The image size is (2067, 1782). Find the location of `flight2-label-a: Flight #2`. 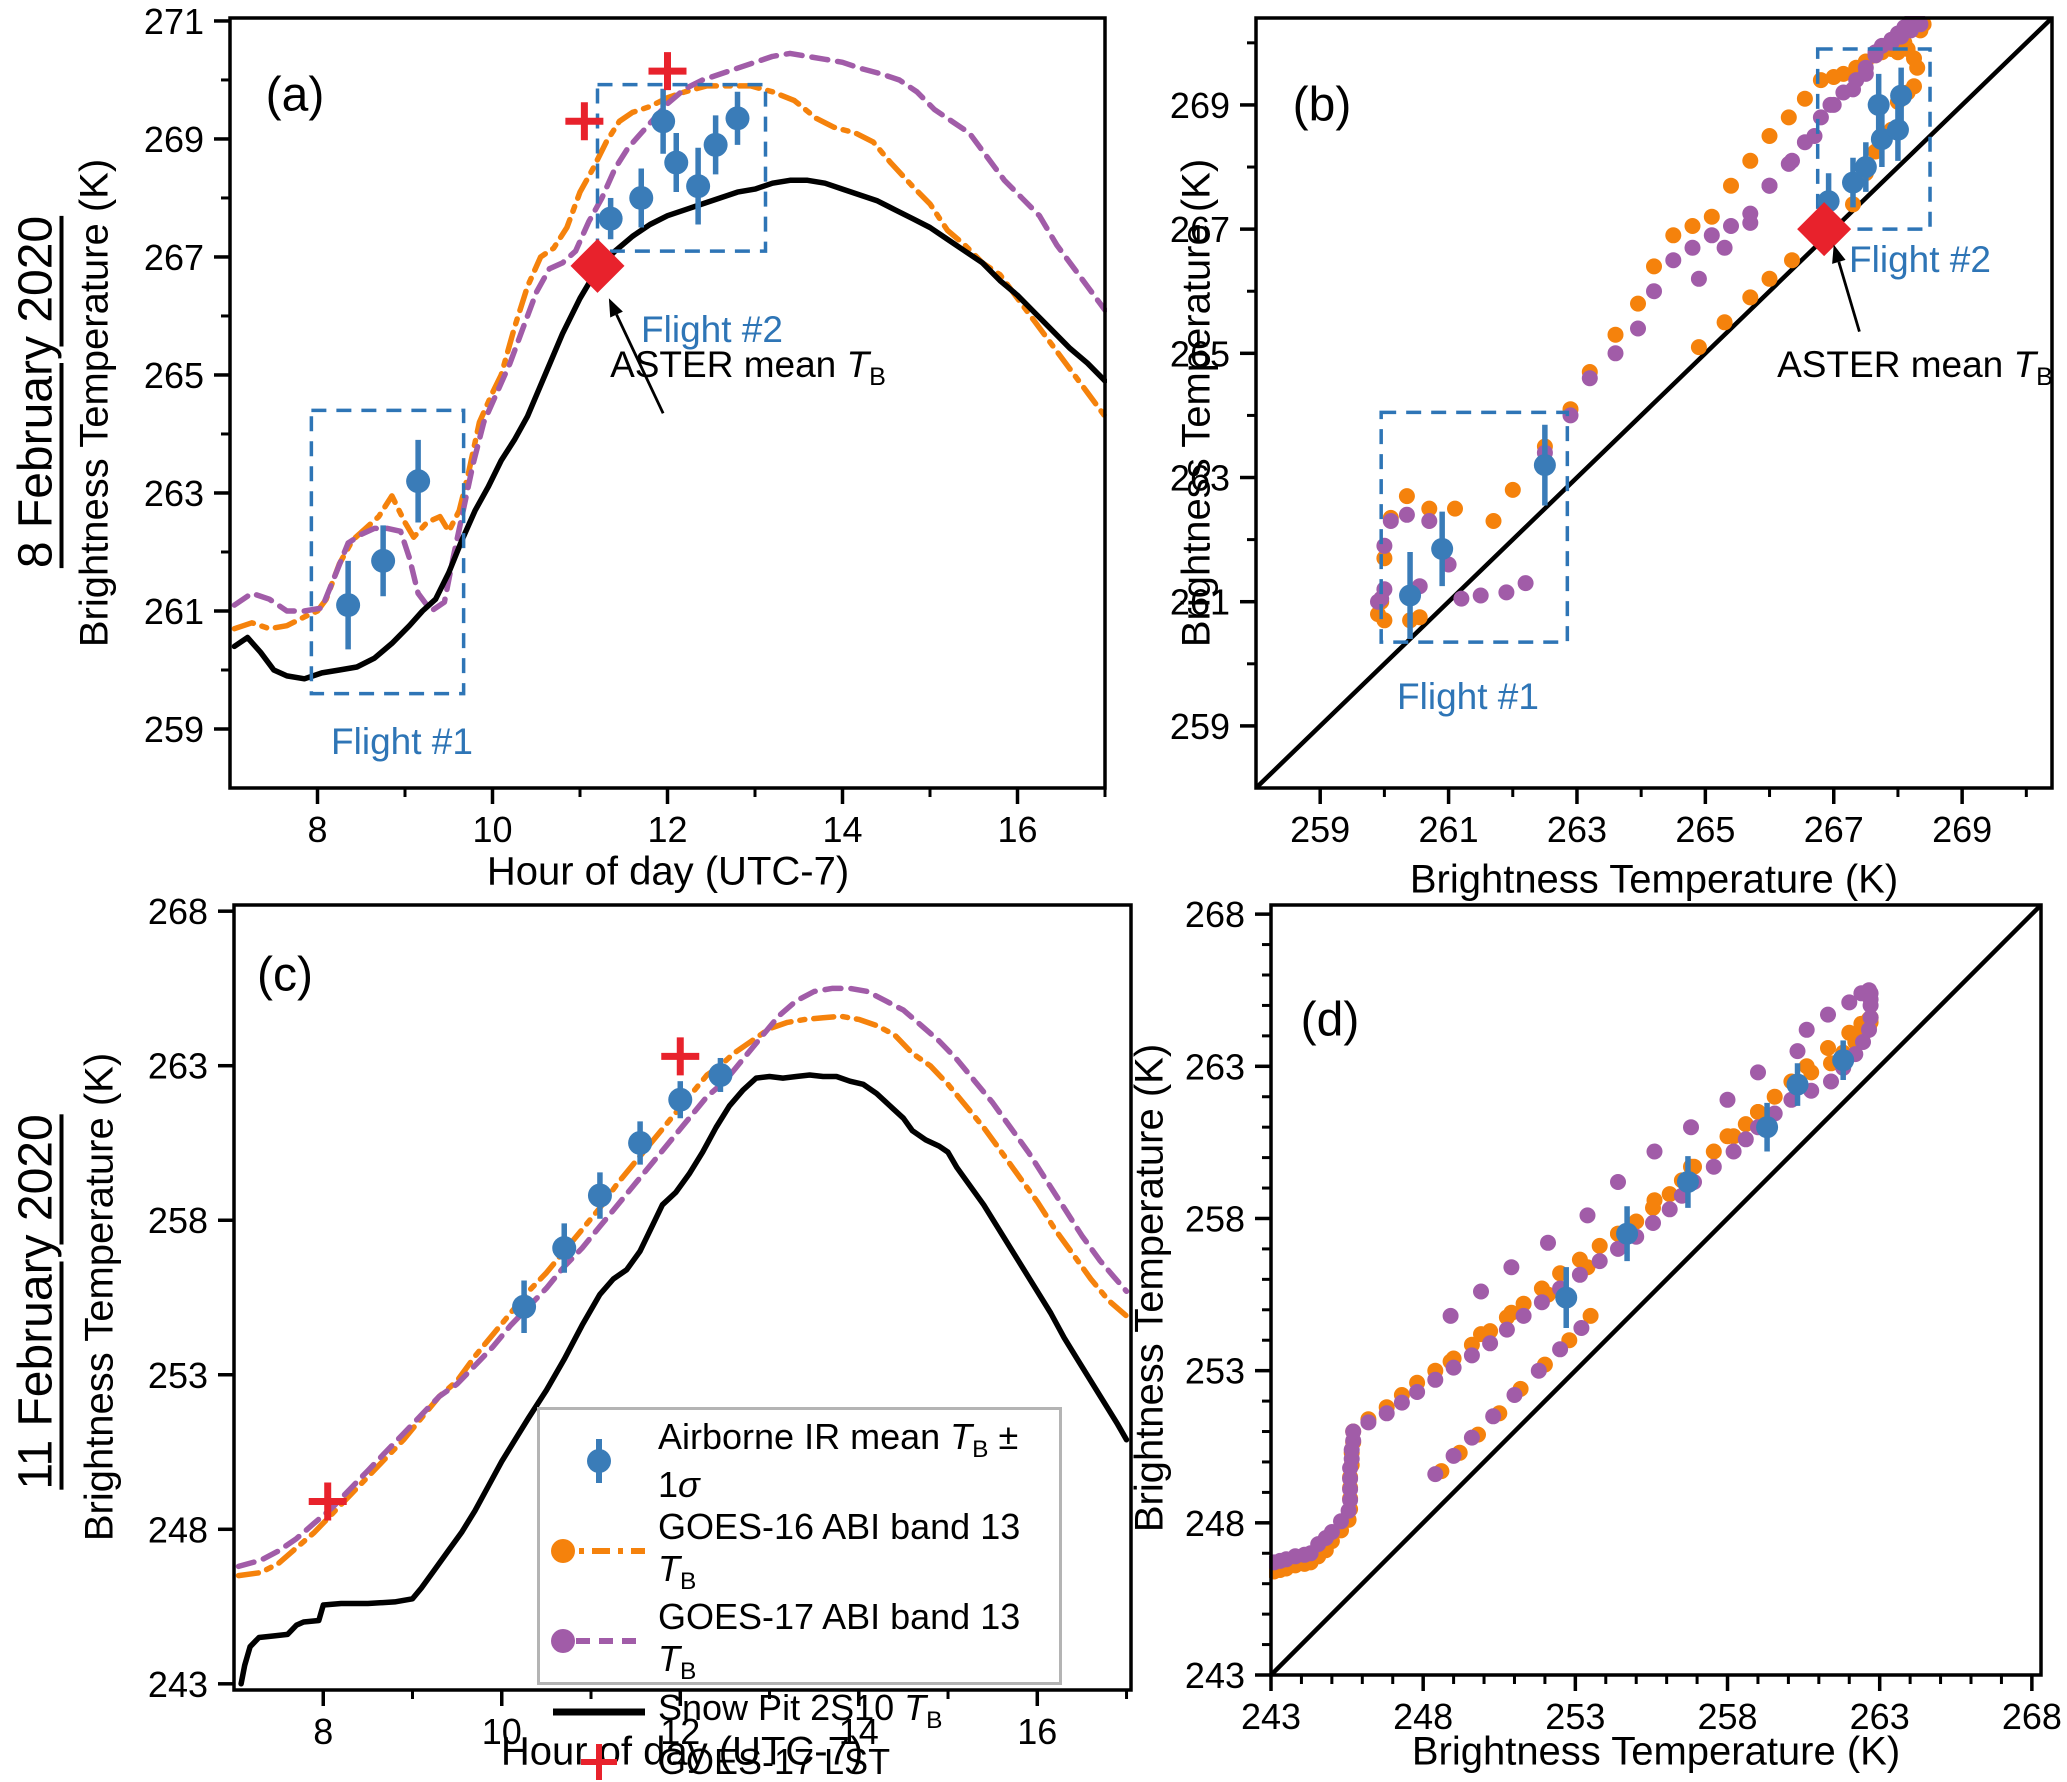

flight2-label-a: Flight #2 is located at coordinates (712, 329).